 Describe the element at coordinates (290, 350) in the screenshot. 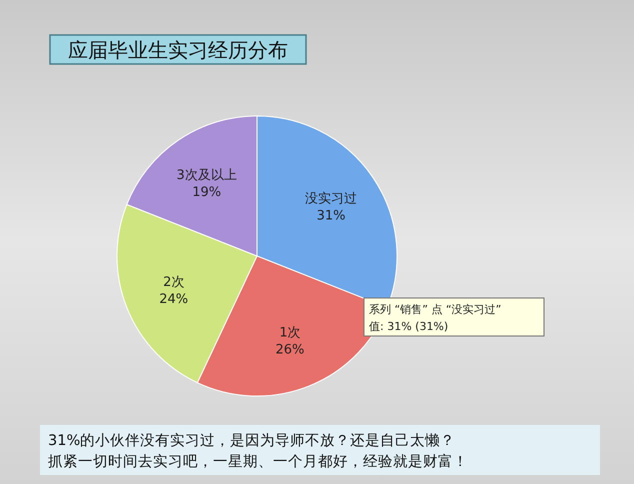

I see `data-label: 26%` at that location.